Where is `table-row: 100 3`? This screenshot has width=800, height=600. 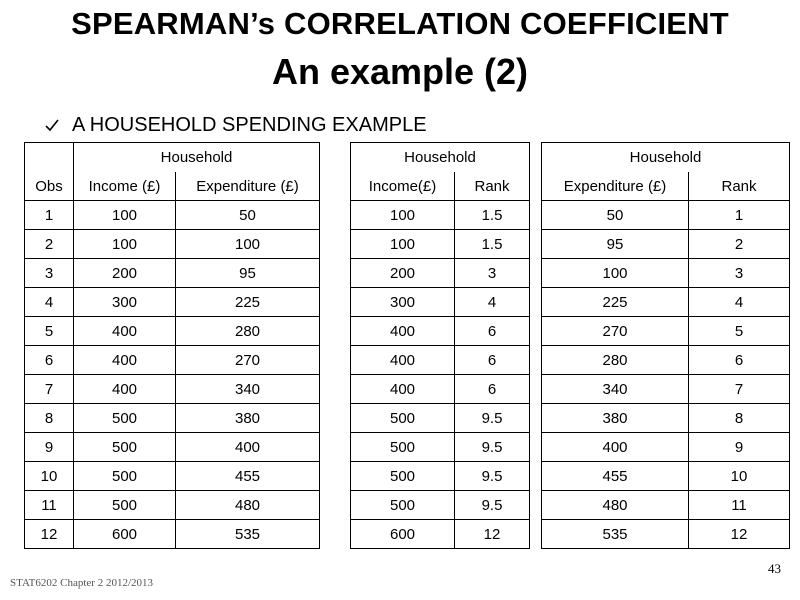
table-row: 100 3 is located at coordinates (665, 273).